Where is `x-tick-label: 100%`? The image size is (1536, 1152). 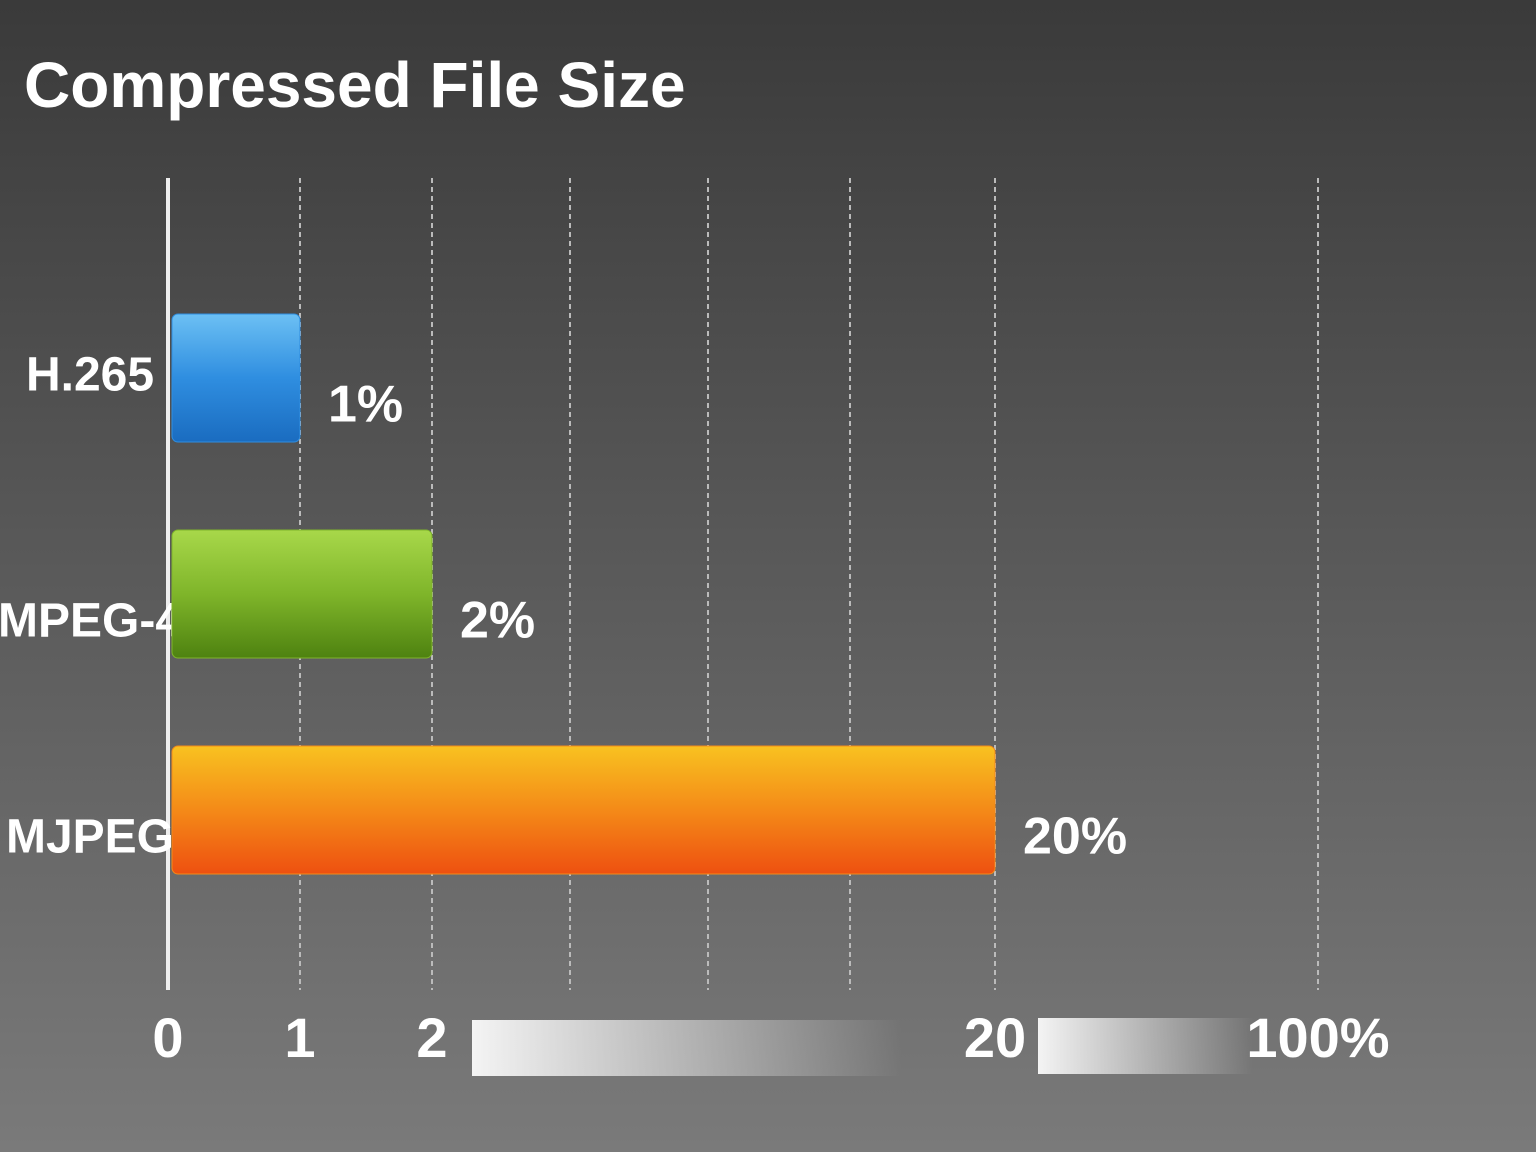 x-tick-label: 100% is located at coordinates (1317, 1037).